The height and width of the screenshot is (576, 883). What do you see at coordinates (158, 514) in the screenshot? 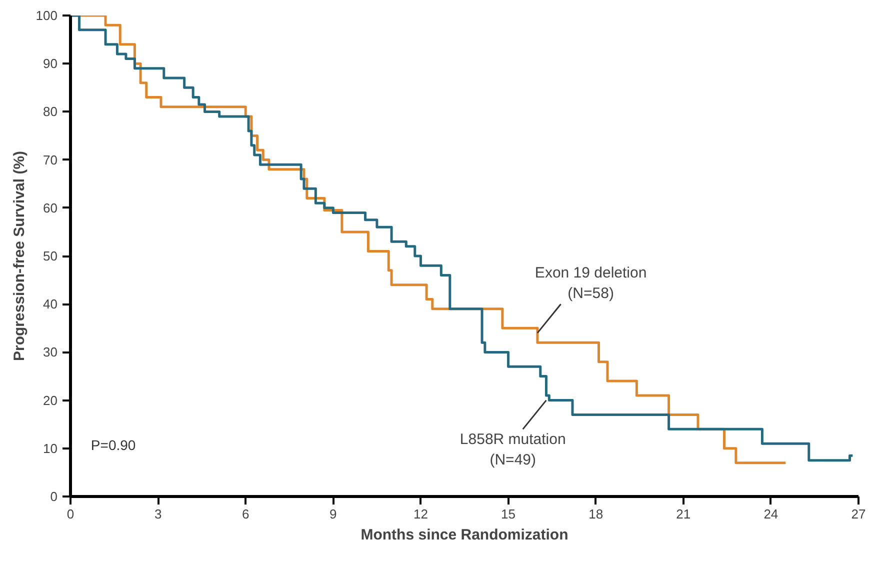
I see `x-tick-label: 3` at bounding box center [158, 514].